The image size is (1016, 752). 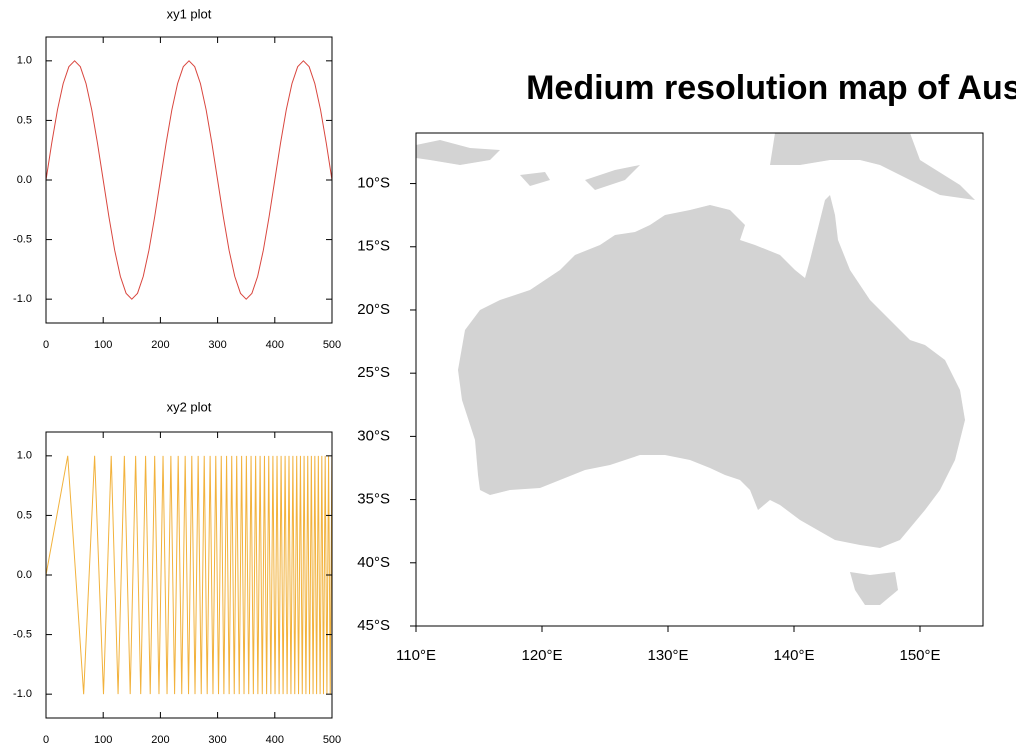 What do you see at coordinates (919, 655) in the screenshot?
I see `x-tick-label: 150°E` at bounding box center [919, 655].